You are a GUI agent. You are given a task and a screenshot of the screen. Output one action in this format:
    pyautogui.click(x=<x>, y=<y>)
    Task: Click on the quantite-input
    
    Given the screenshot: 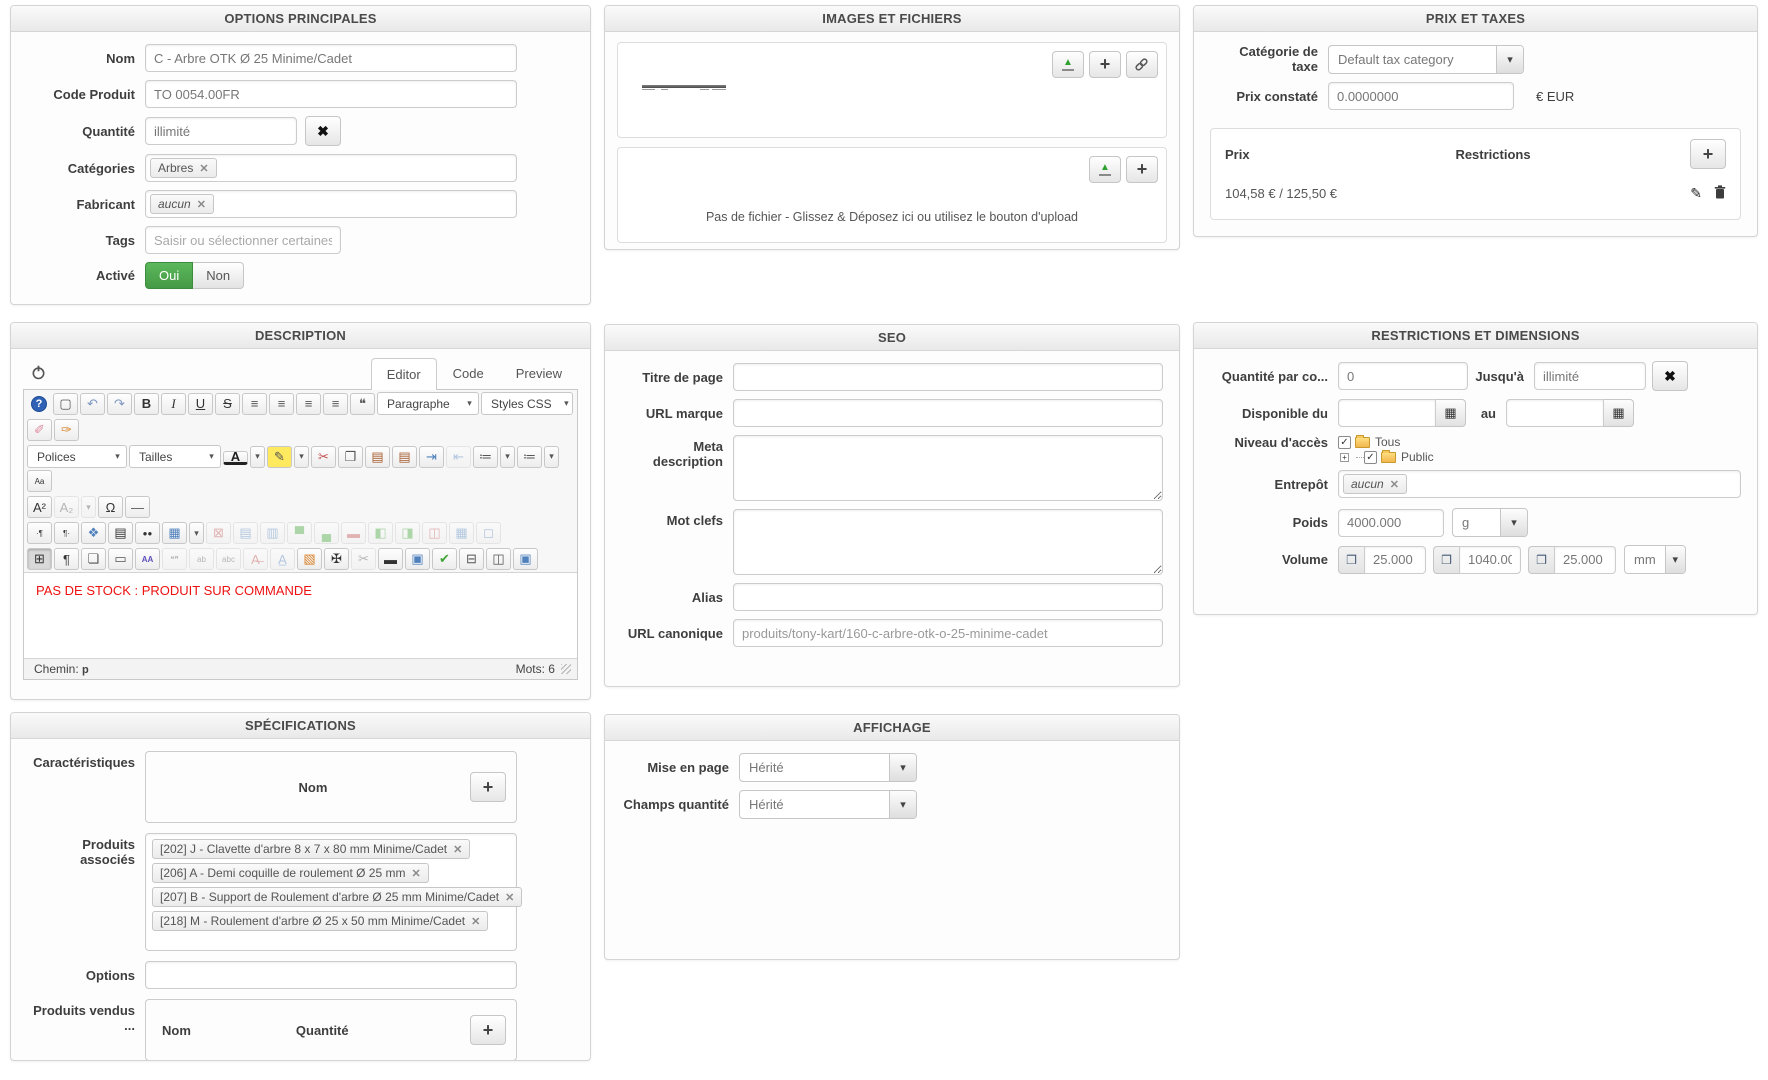 What is the action you would take?
    pyautogui.click(x=221, y=131)
    